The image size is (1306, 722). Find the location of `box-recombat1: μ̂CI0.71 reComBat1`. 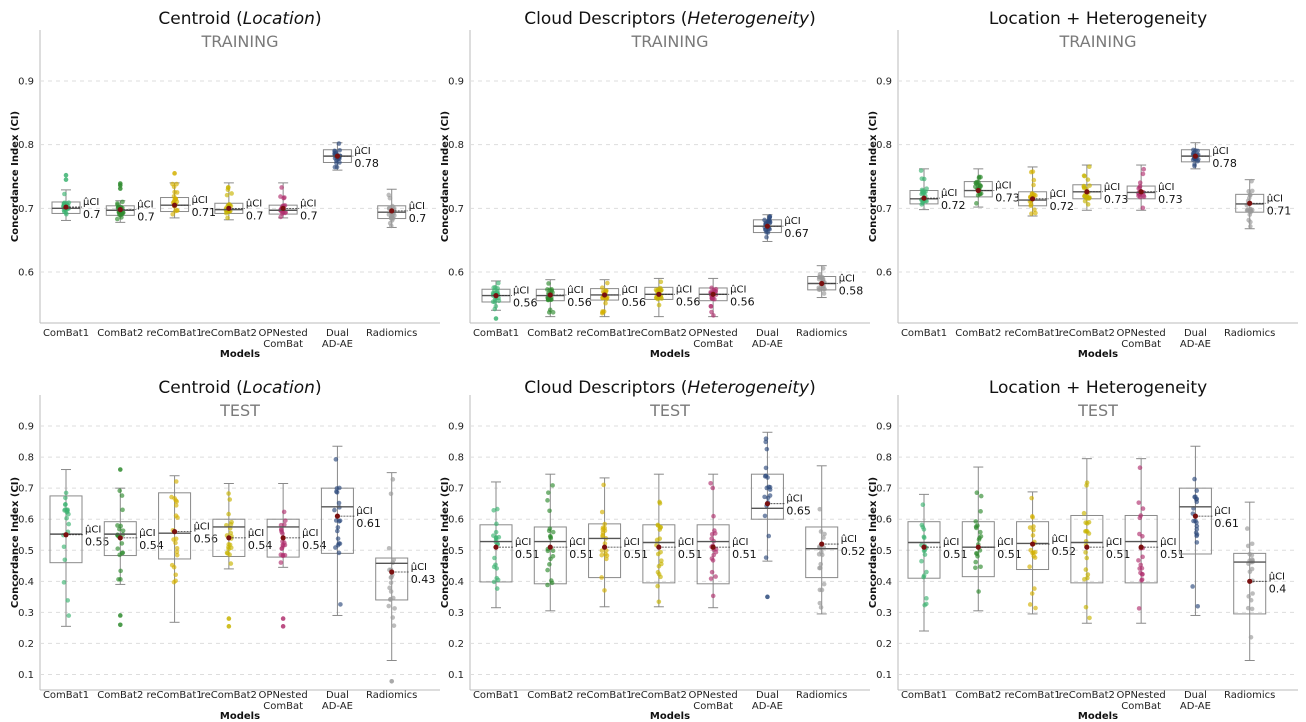

box-recombat1: μ̂CI0.71 reComBat1 is located at coordinates (181, 255).